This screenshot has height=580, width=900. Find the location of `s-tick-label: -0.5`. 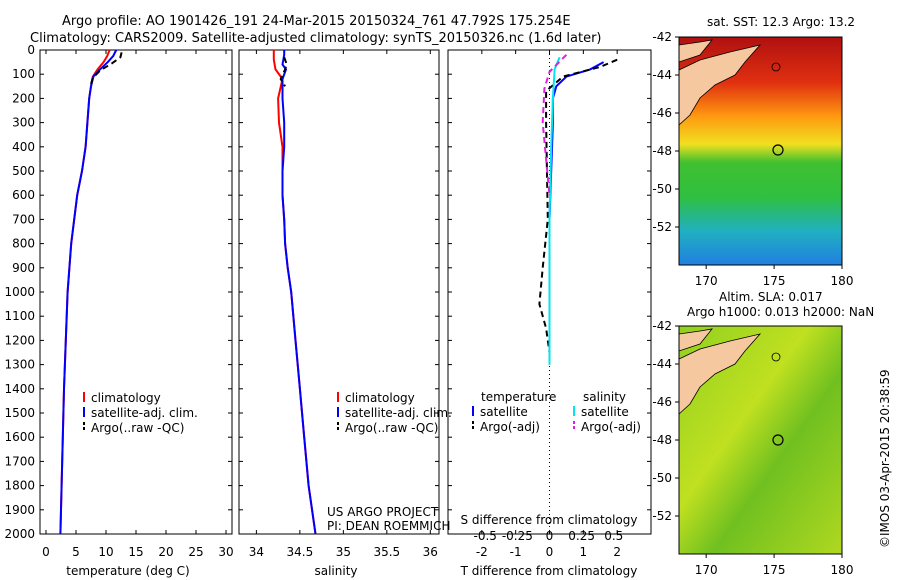

s-tick-label: -0.5 is located at coordinates (485, 536).